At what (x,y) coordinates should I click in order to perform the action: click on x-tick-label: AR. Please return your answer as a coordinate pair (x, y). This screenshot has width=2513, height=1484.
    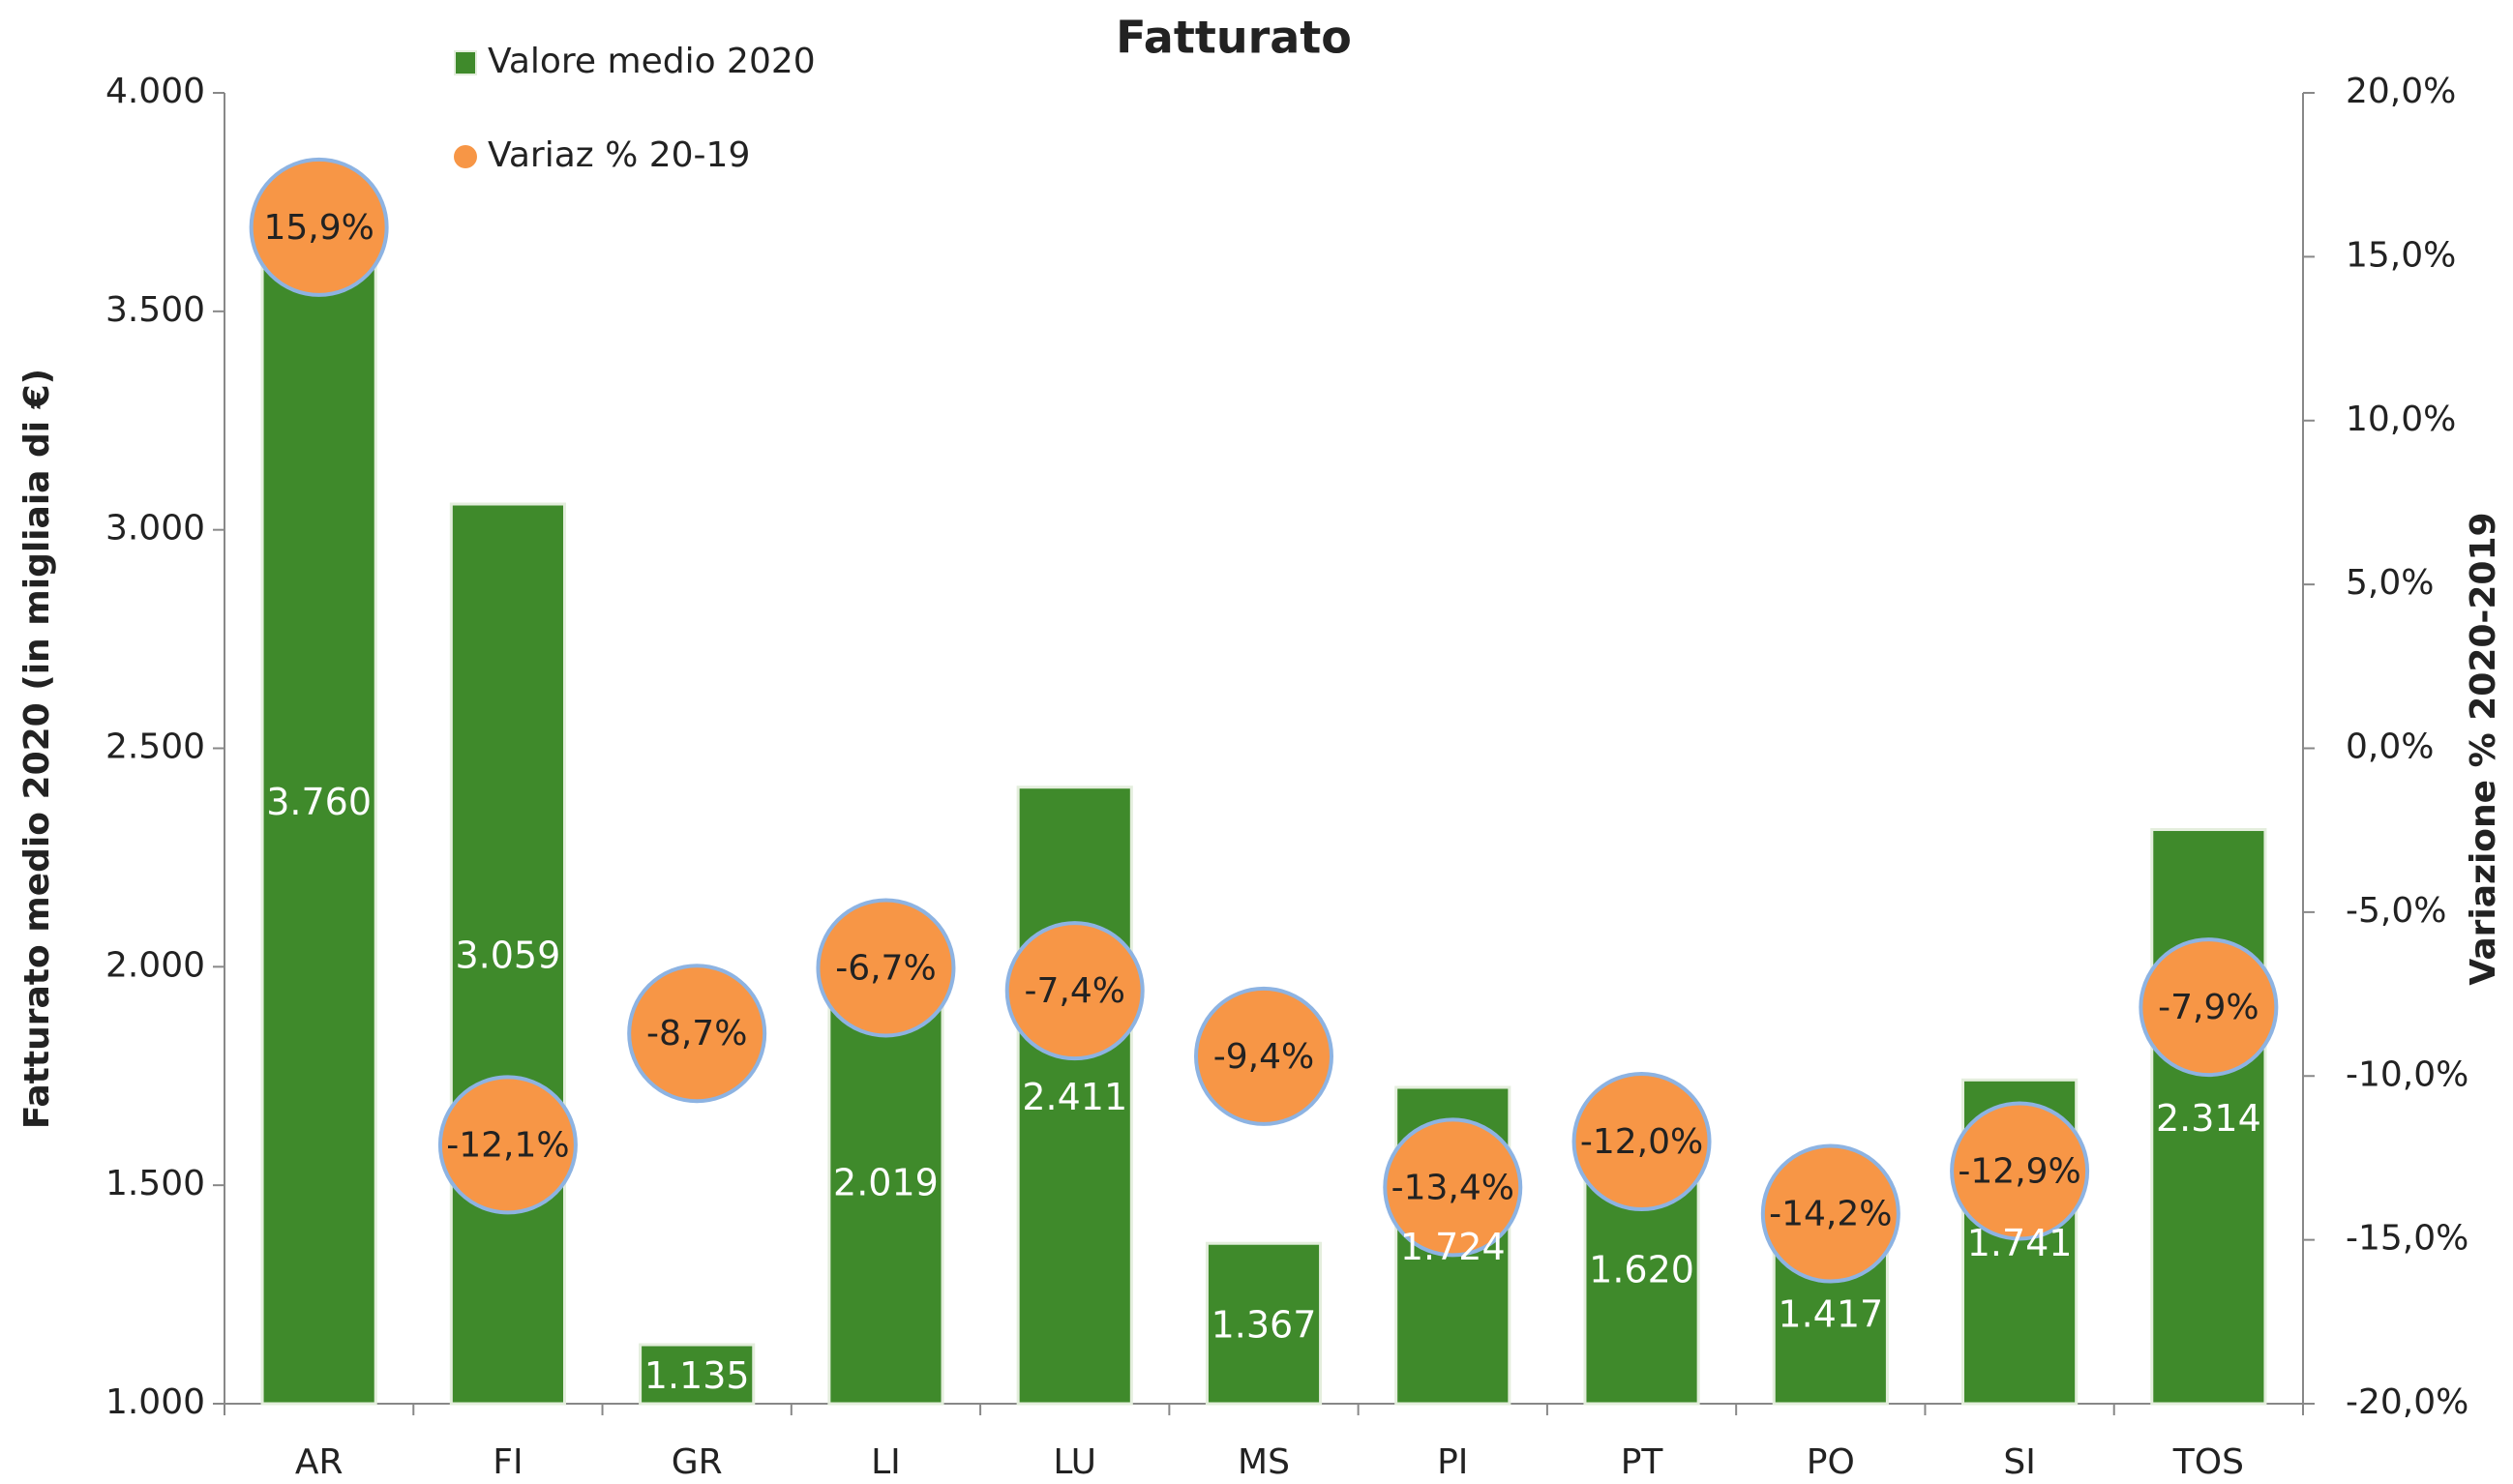
    Looking at the image, I should click on (319, 1462).